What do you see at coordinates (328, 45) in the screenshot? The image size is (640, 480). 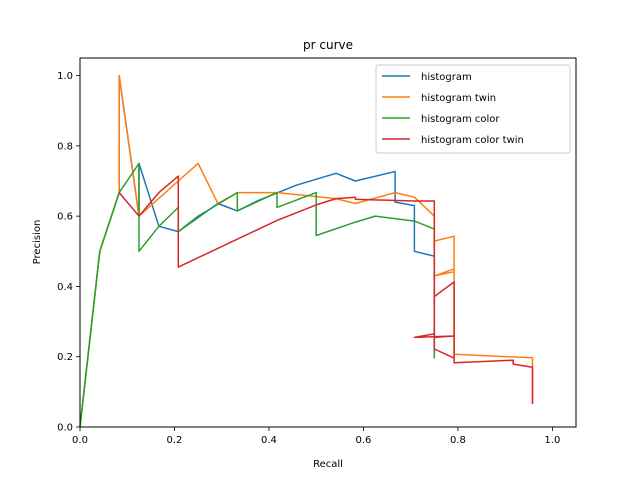 I see `chart-title: pr curve` at bounding box center [328, 45].